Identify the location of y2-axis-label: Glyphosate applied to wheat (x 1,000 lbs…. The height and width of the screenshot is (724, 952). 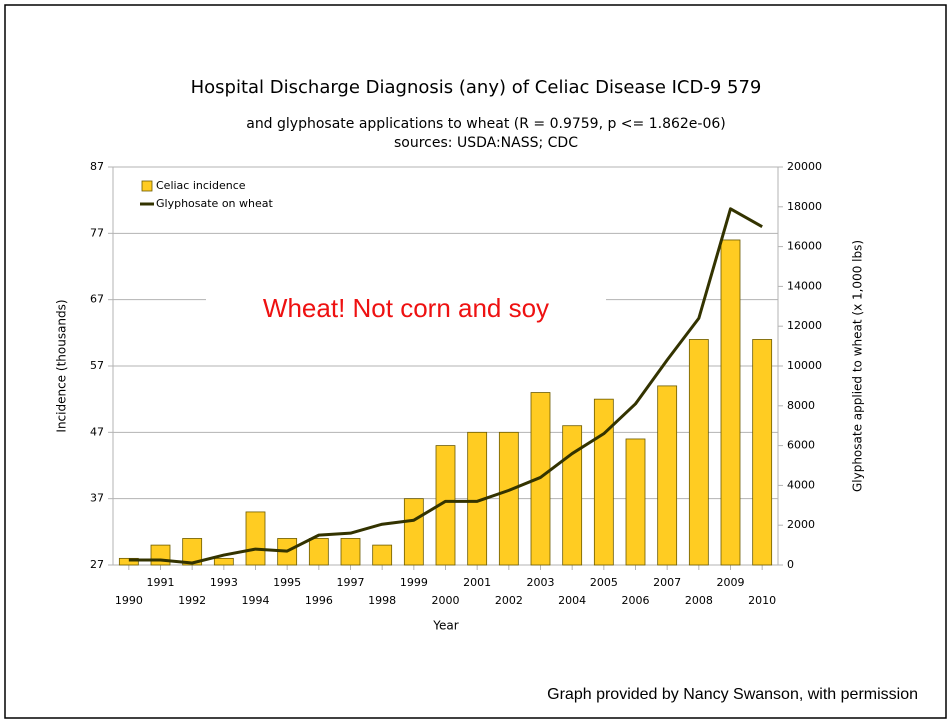
(858, 366).